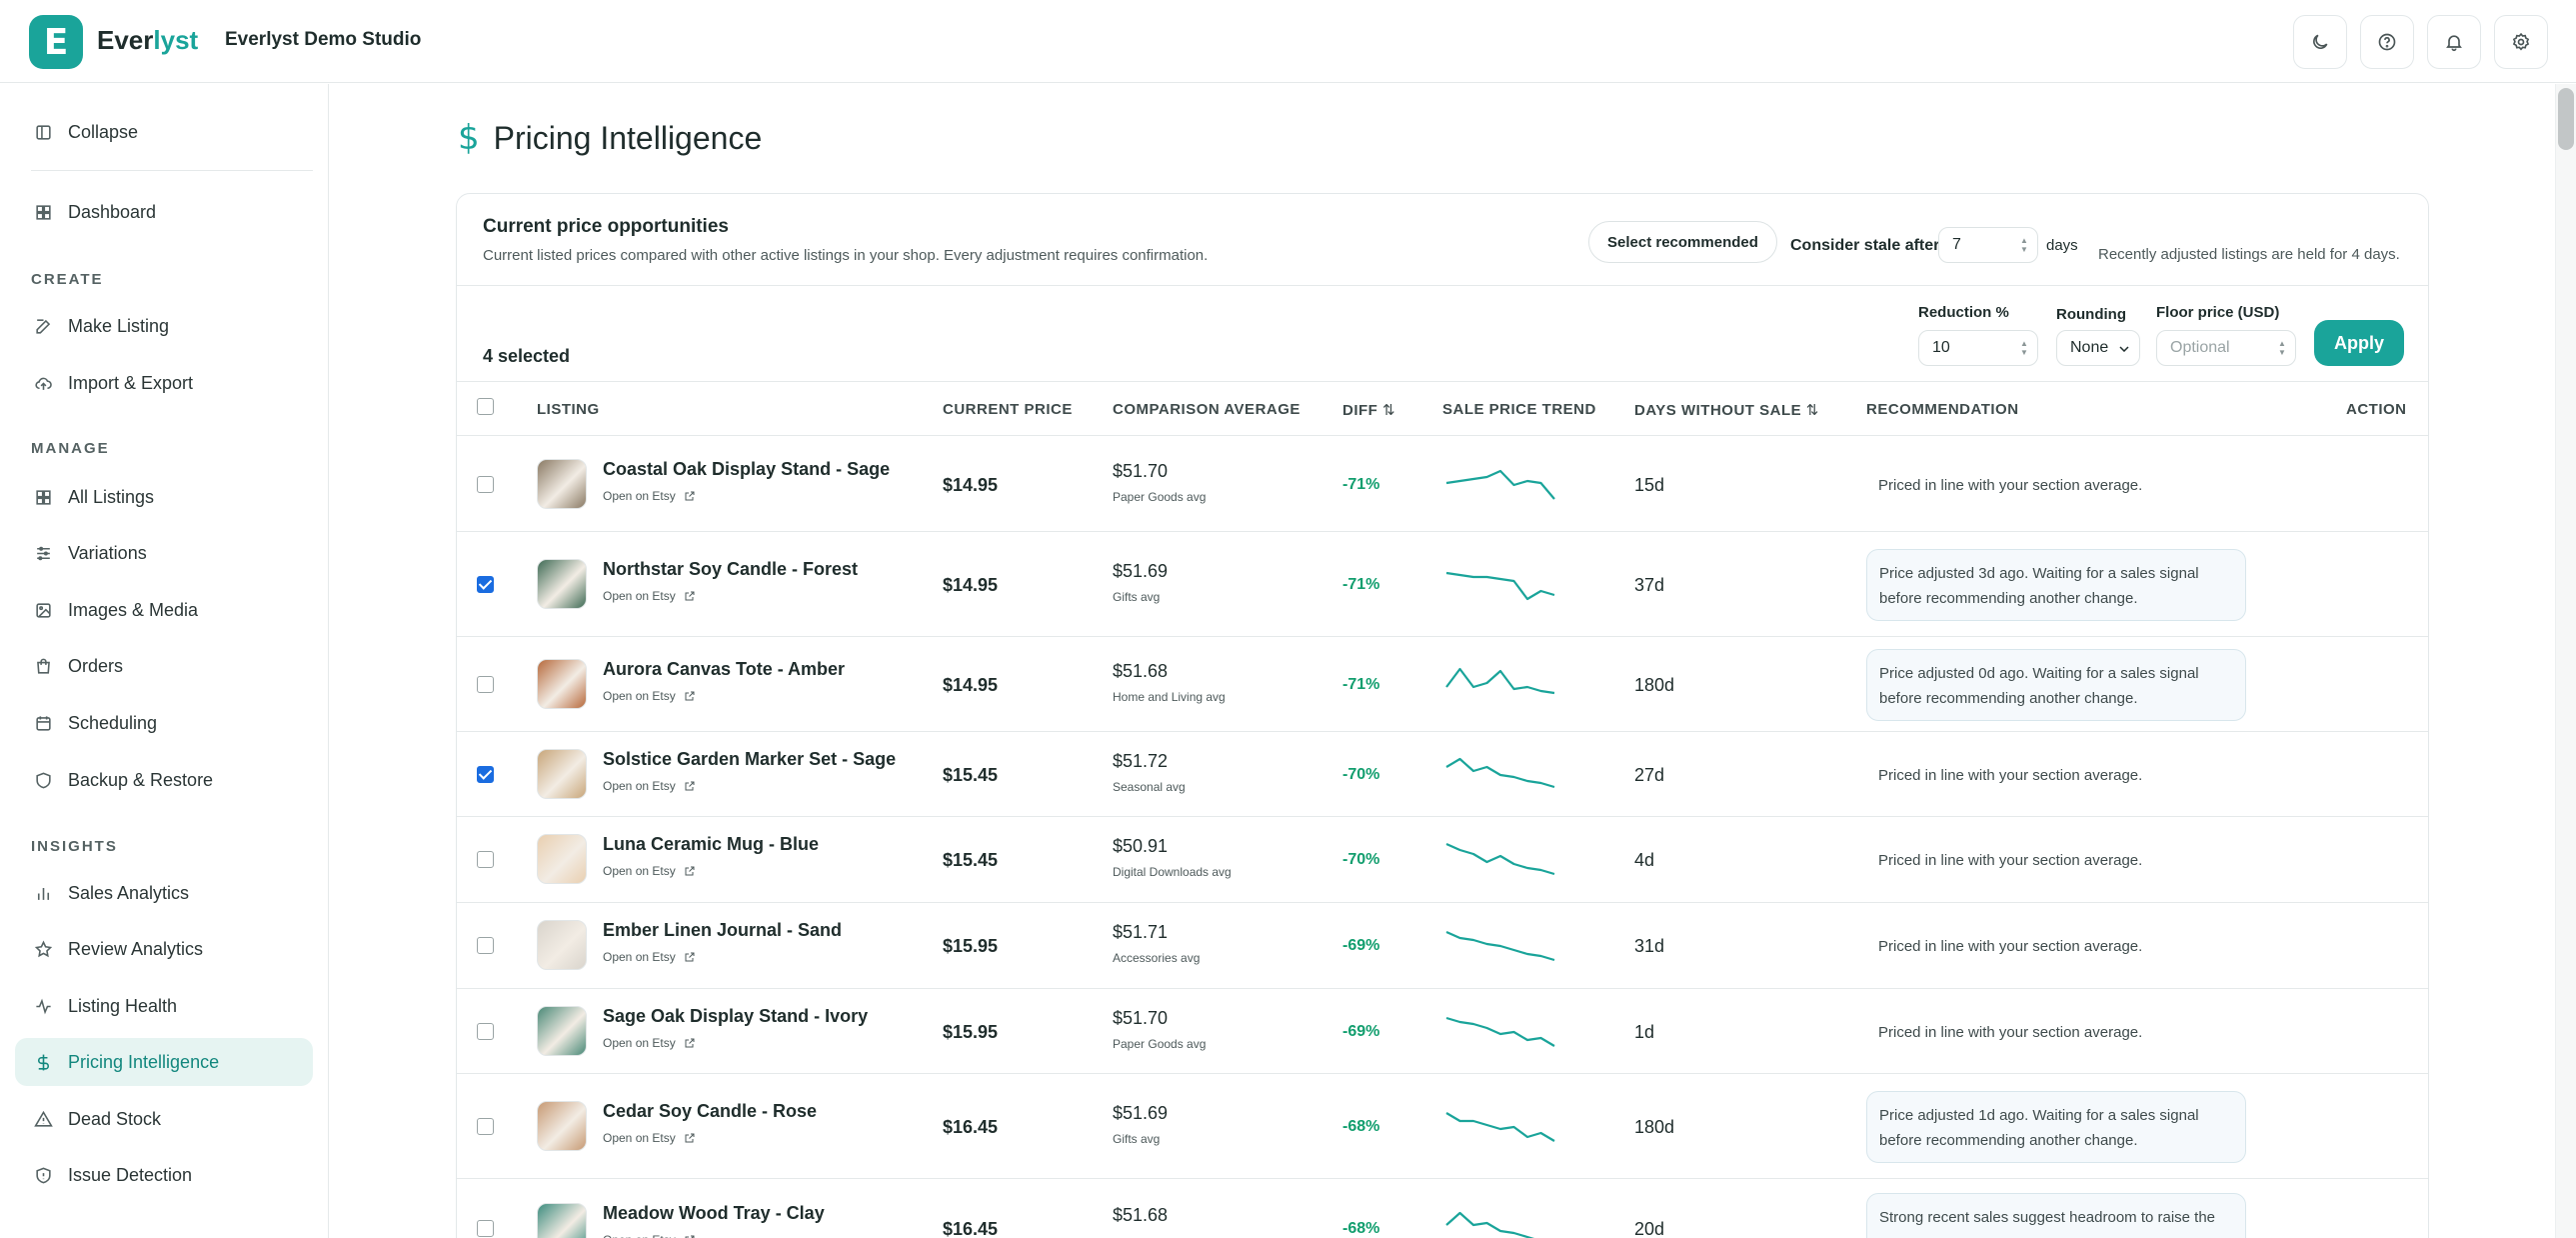  I want to click on sidebar-item-images-media: Images & Media, so click(164, 610).